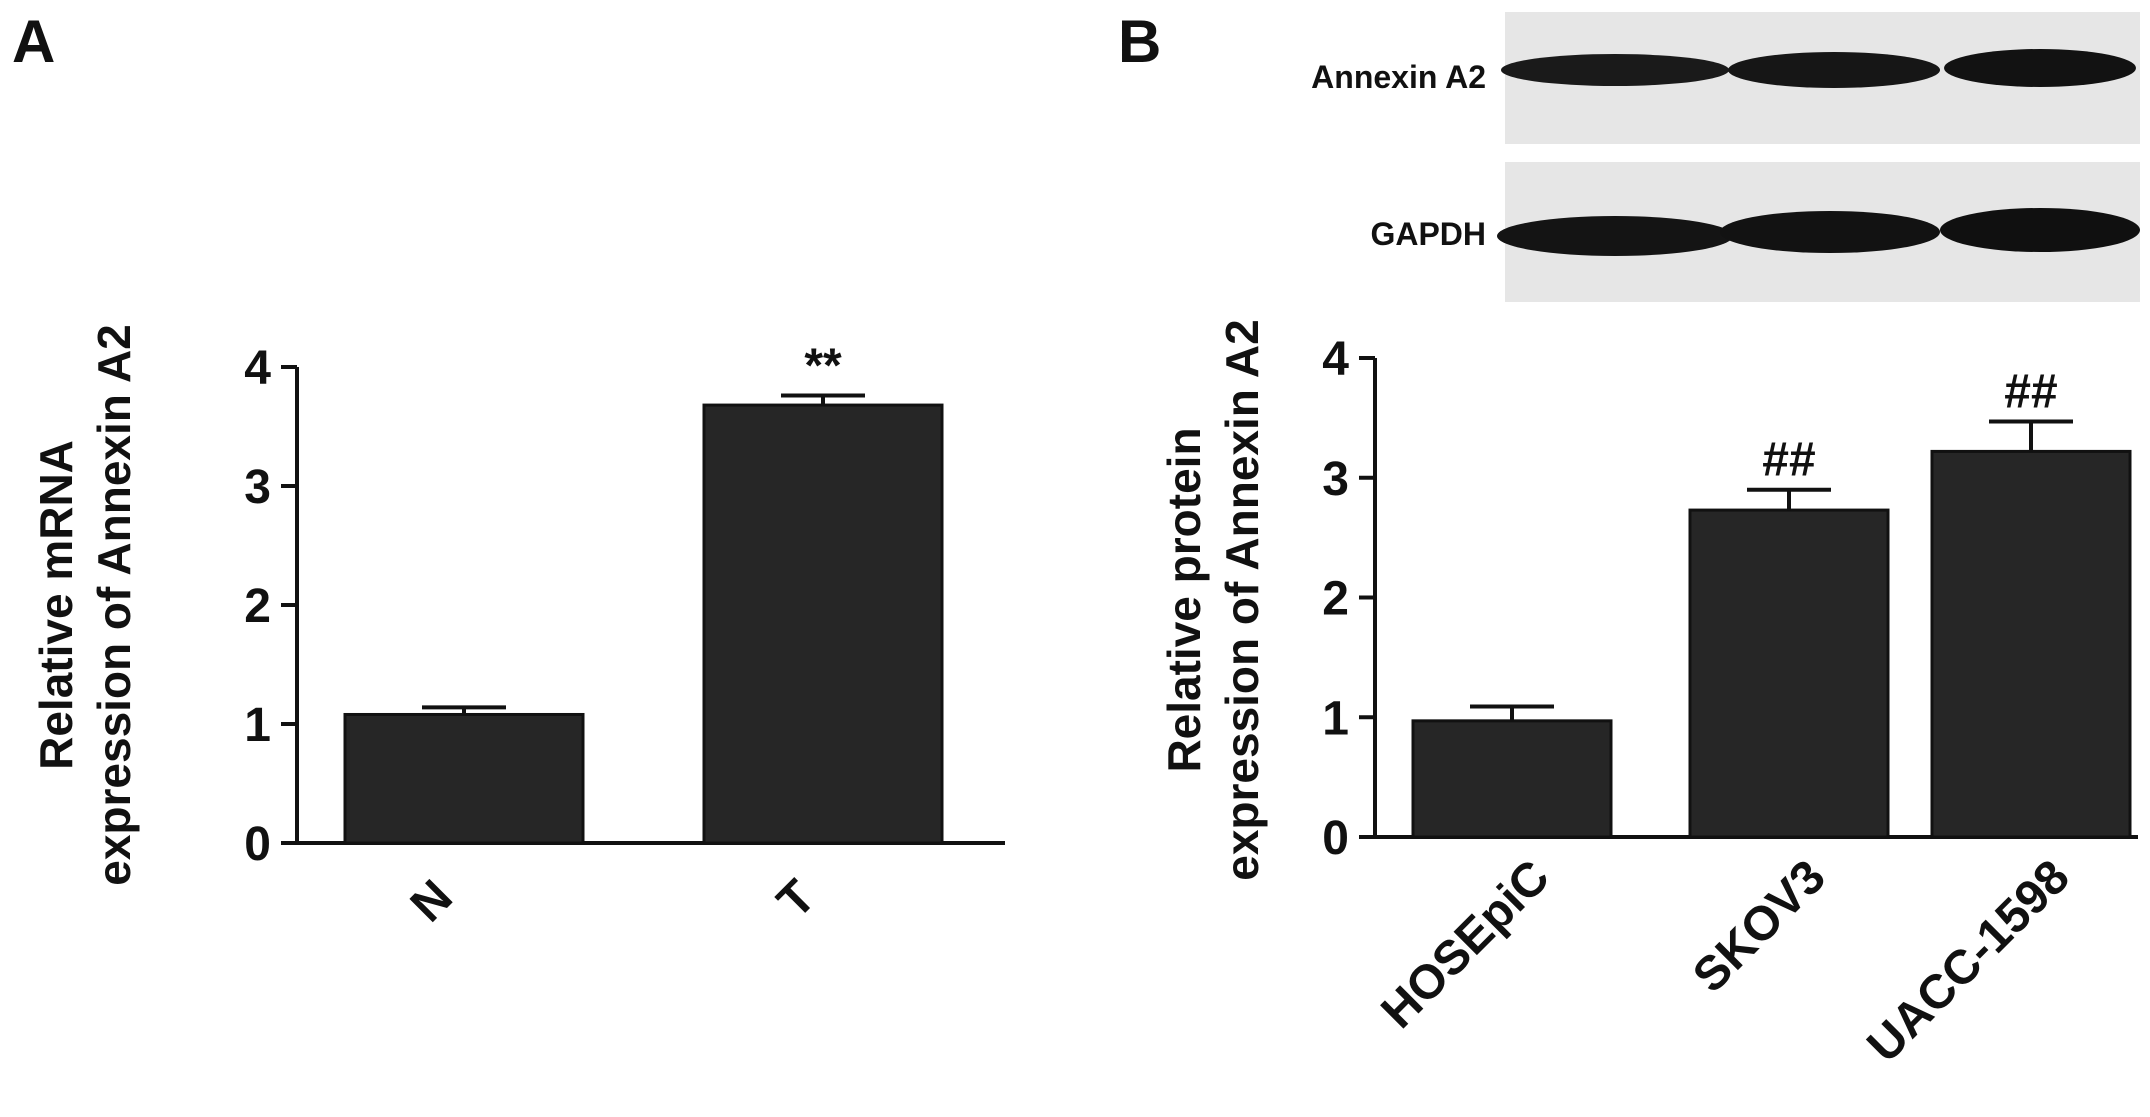 This screenshot has width=2150, height=1117. I want to click on bar-t, so click(823, 624).